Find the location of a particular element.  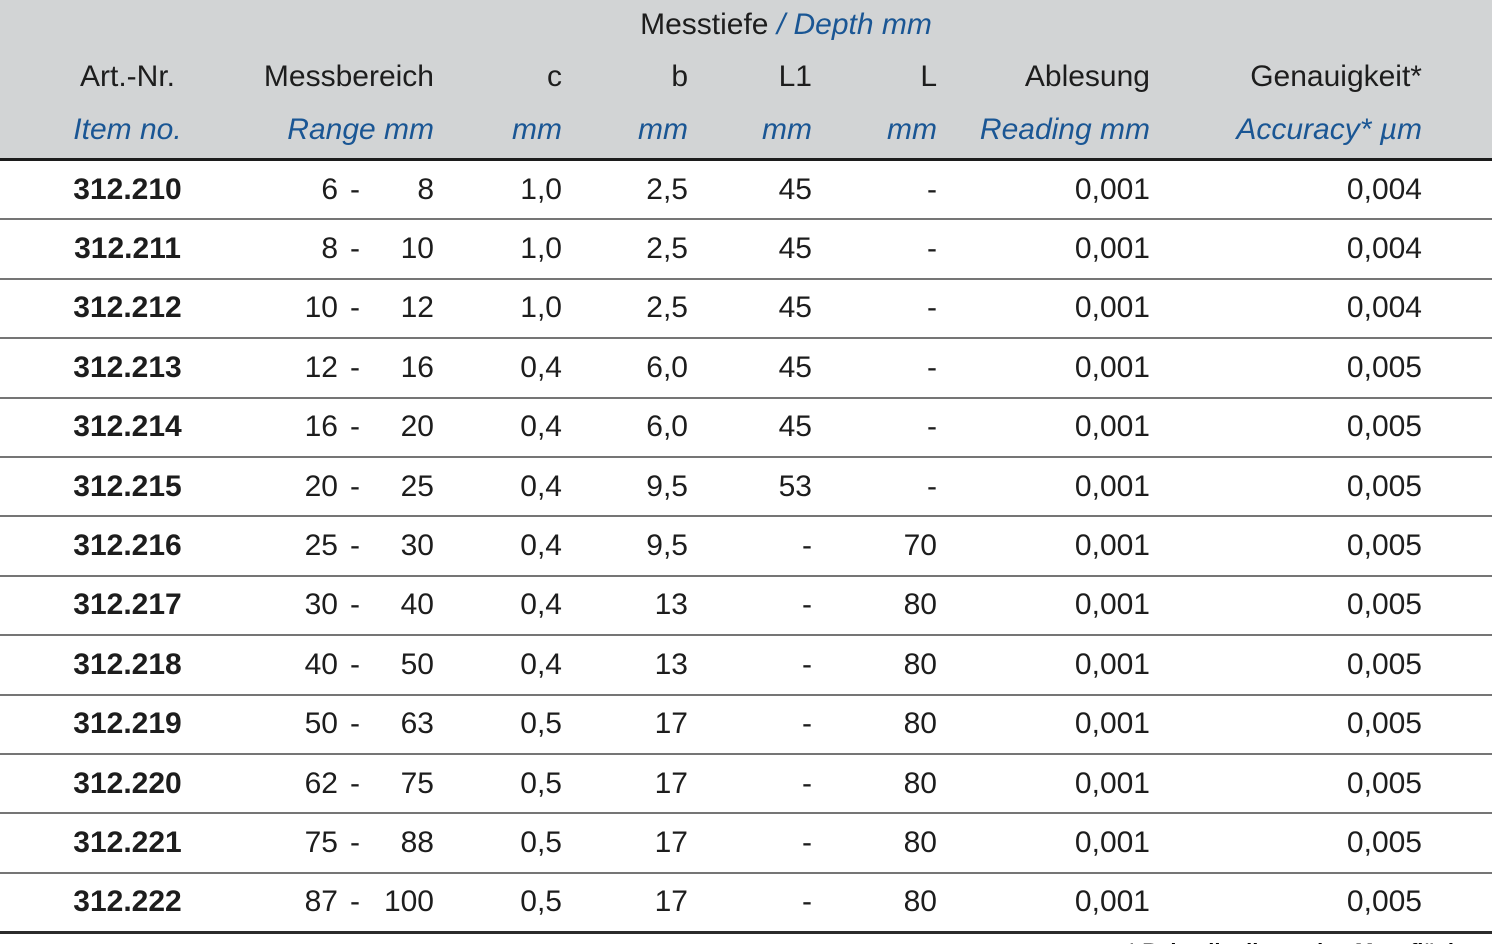

table-row: 312.217 30-40 0,4 13 - 80 0,001 0,005 is located at coordinates (746, 605).